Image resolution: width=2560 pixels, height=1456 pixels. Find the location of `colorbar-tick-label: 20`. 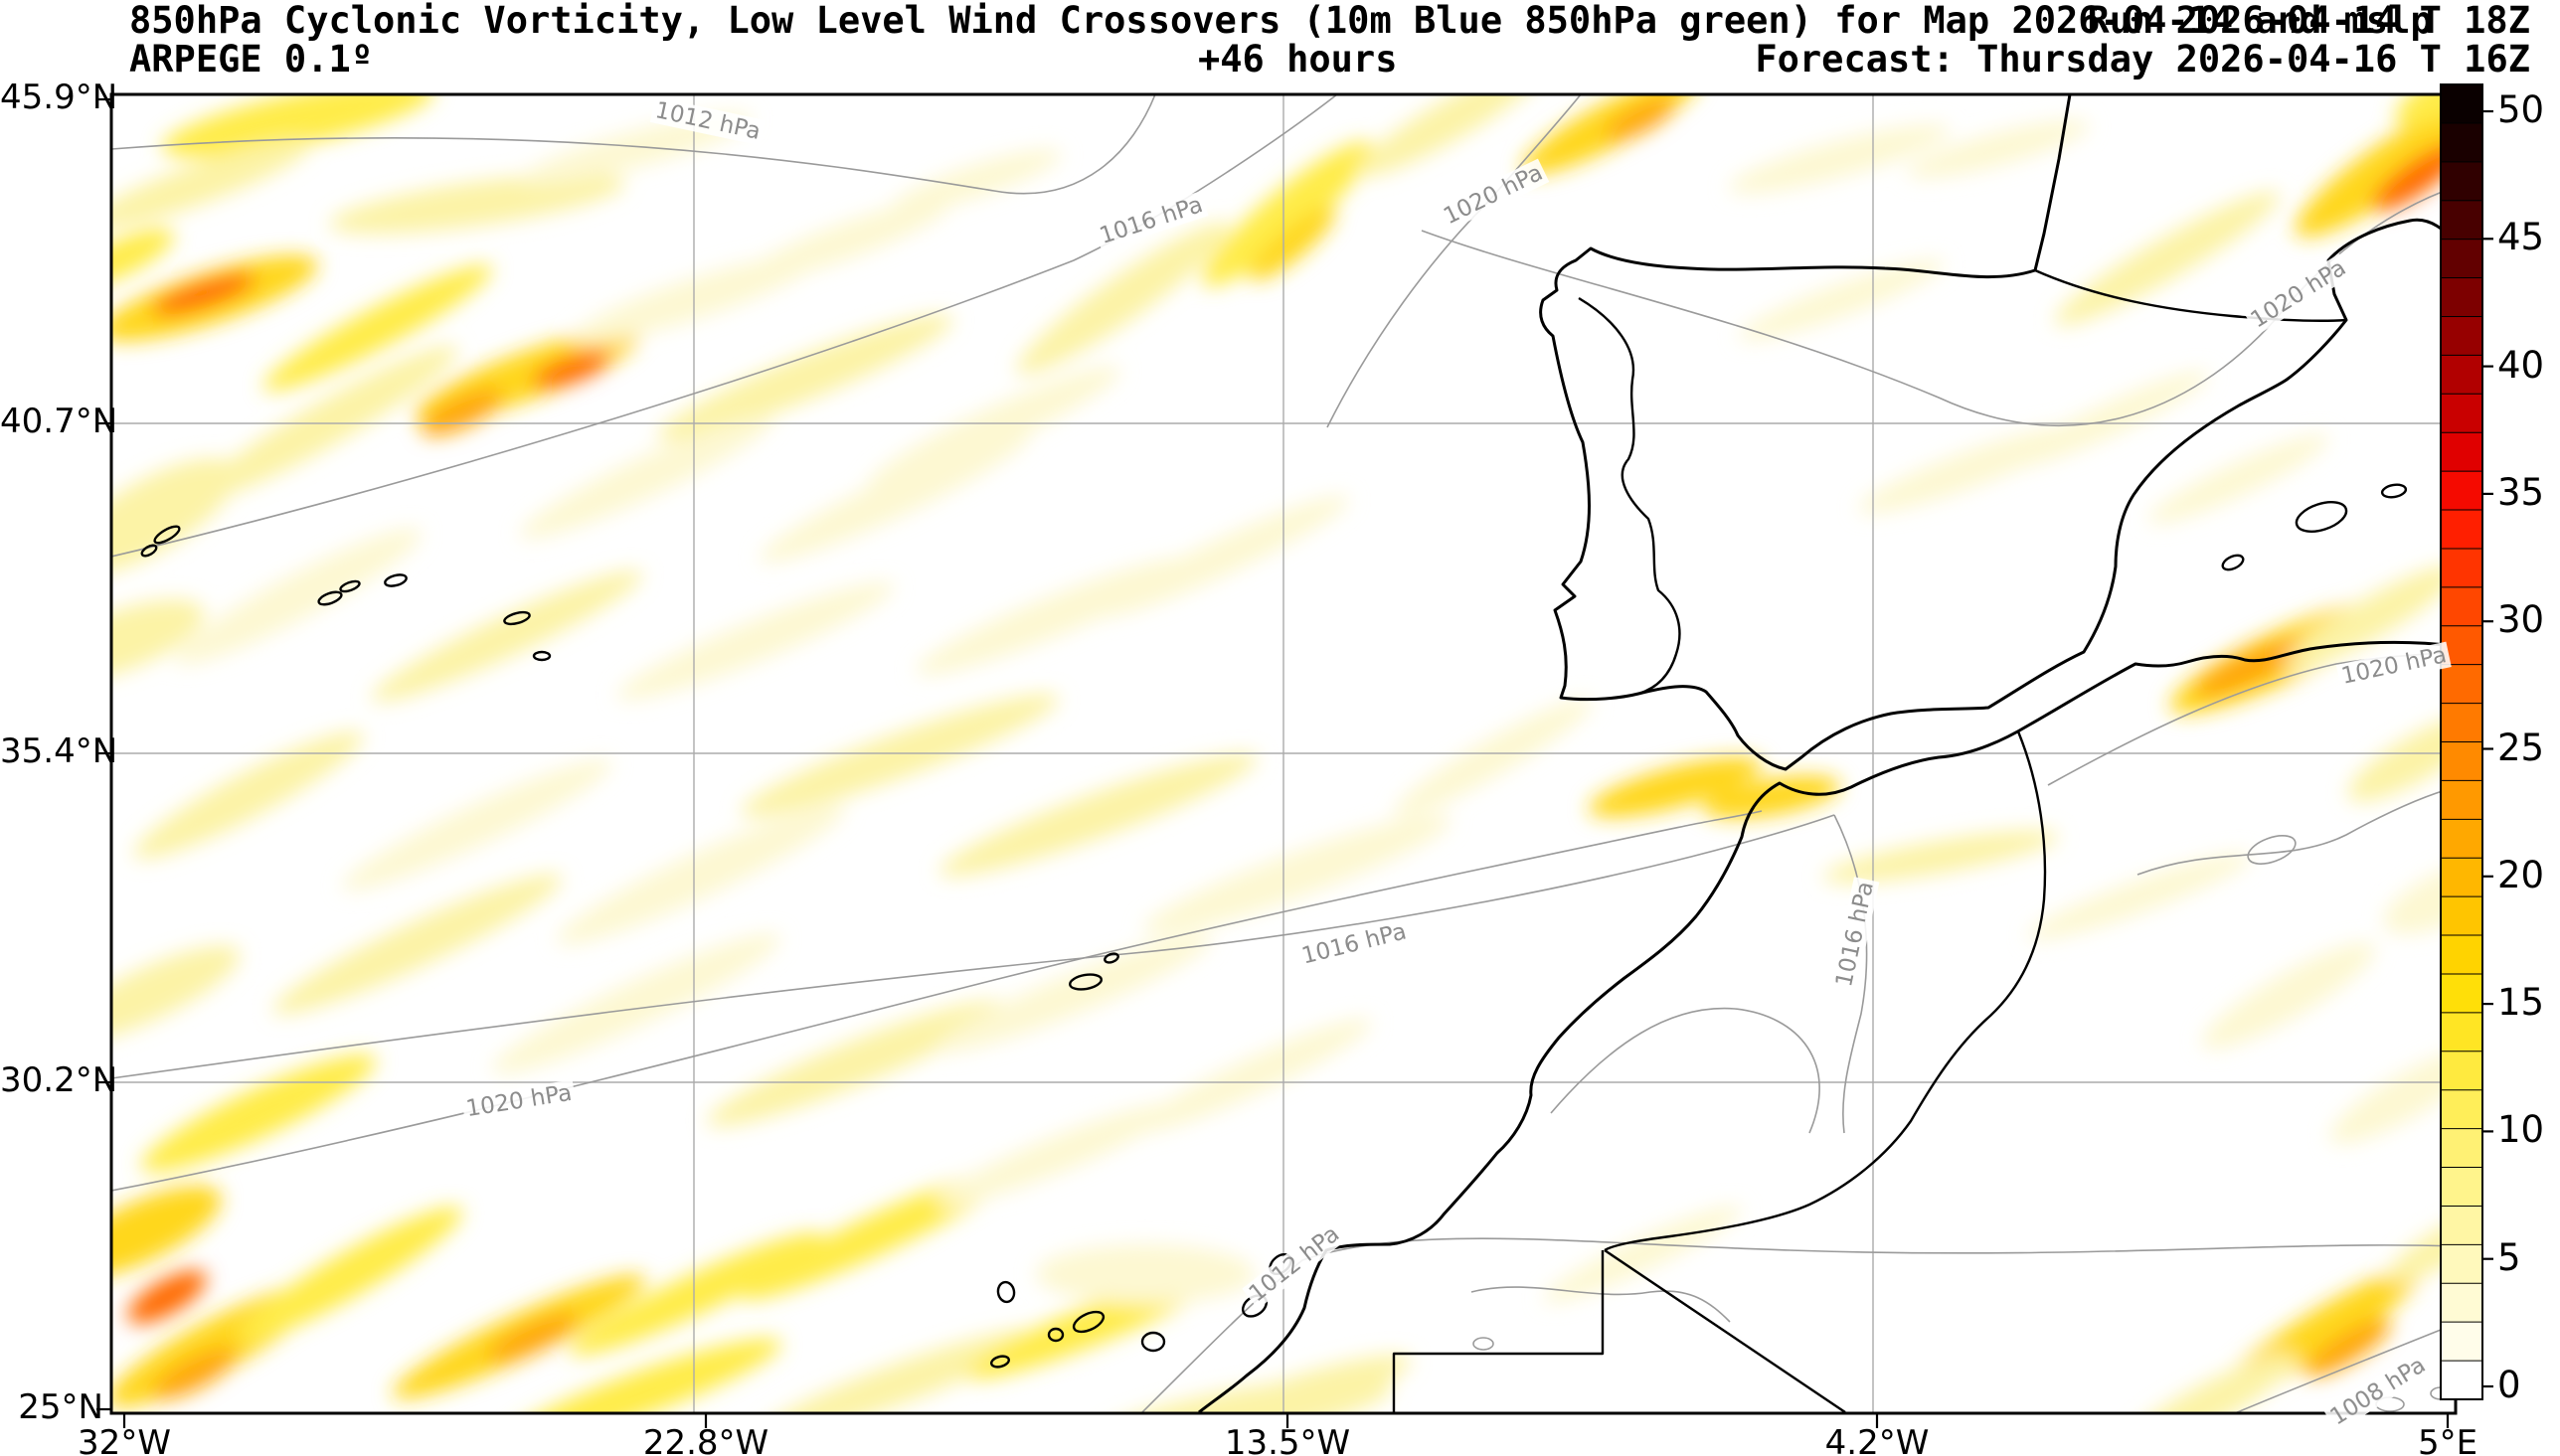

colorbar-tick-label: 20 is located at coordinates (2521, 874).